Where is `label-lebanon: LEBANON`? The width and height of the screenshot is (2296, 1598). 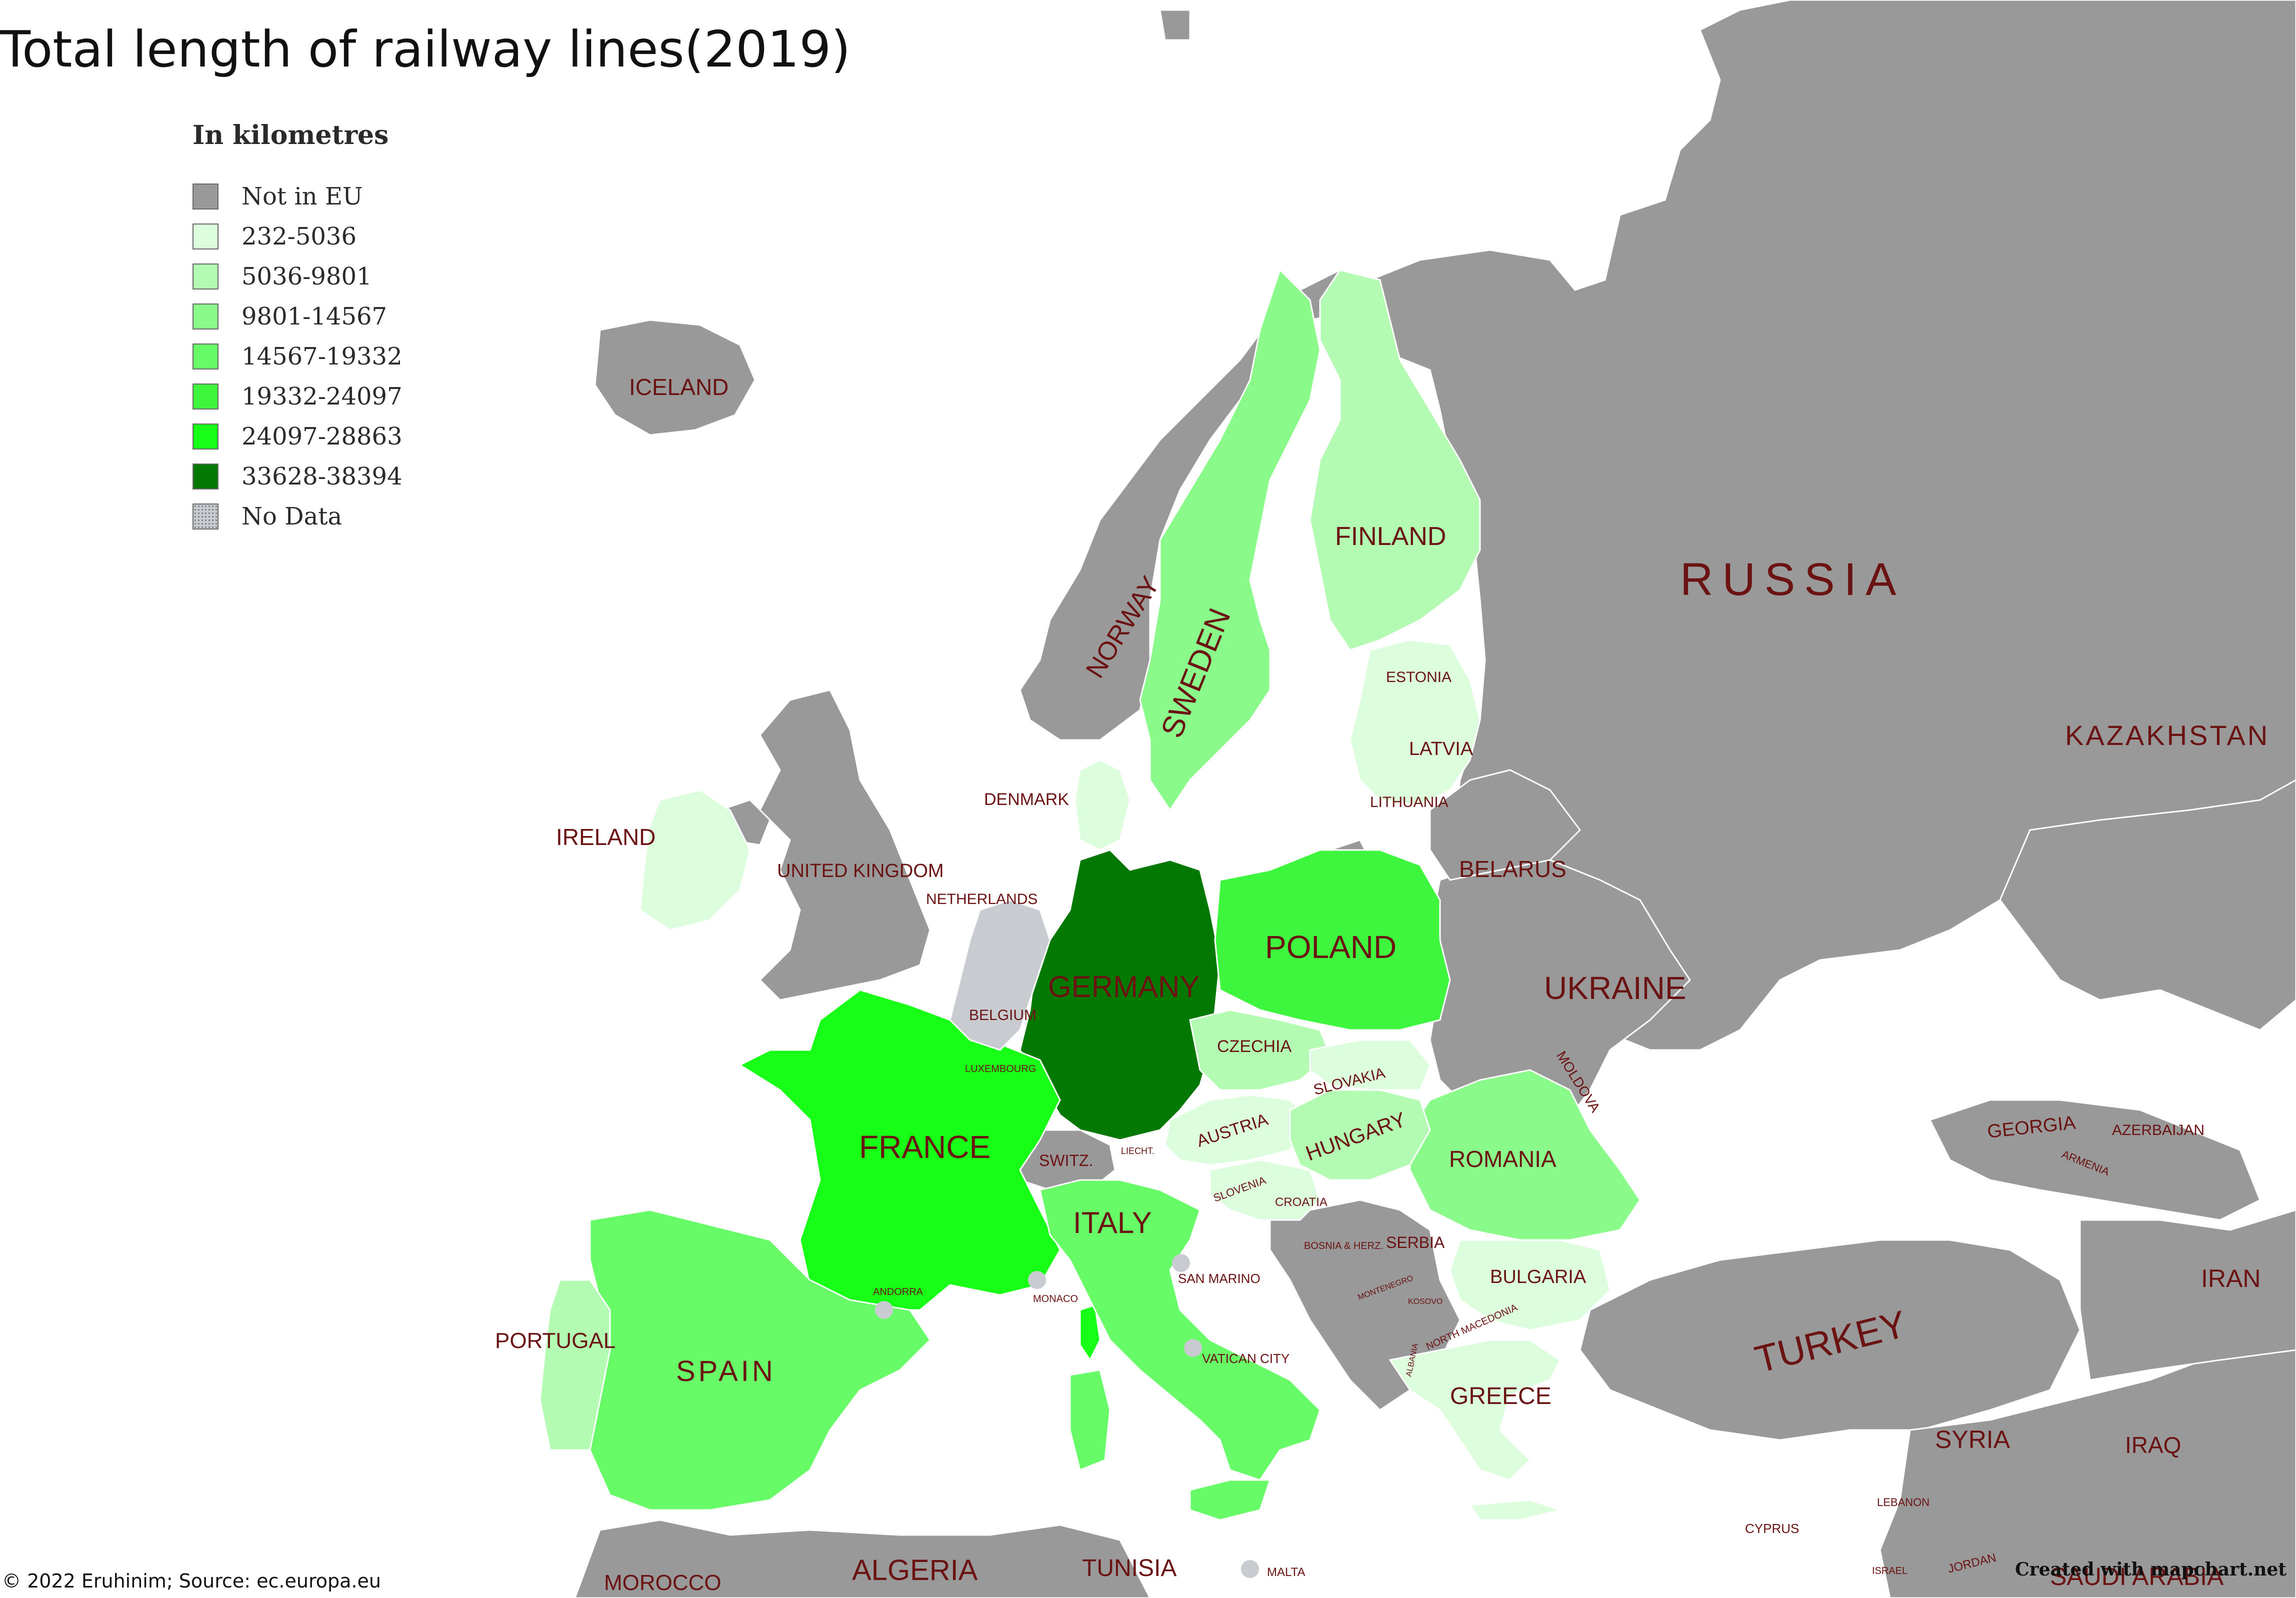 label-lebanon: LEBANON is located at coordinates (1903, 1502).